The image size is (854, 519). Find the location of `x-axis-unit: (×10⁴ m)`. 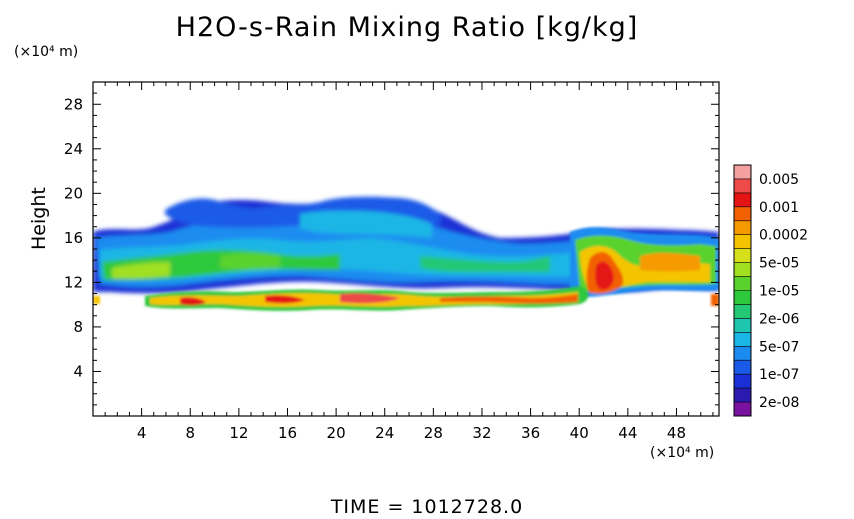

x-axis-unit: (×10⁴ m) is located at coordinates (682, 453).